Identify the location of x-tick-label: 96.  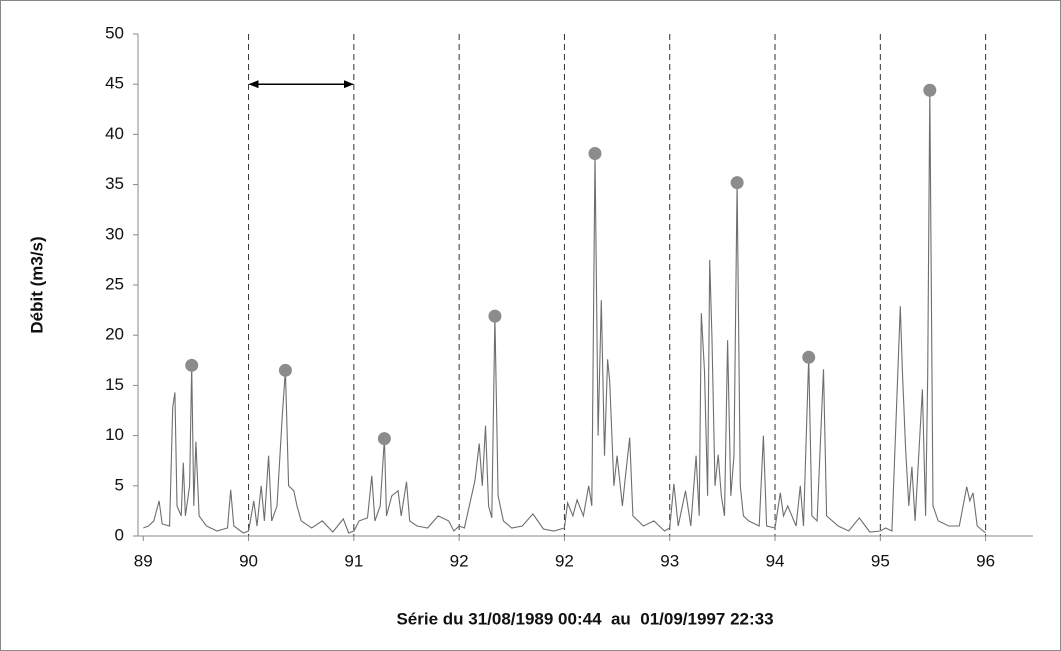
(985, 560).